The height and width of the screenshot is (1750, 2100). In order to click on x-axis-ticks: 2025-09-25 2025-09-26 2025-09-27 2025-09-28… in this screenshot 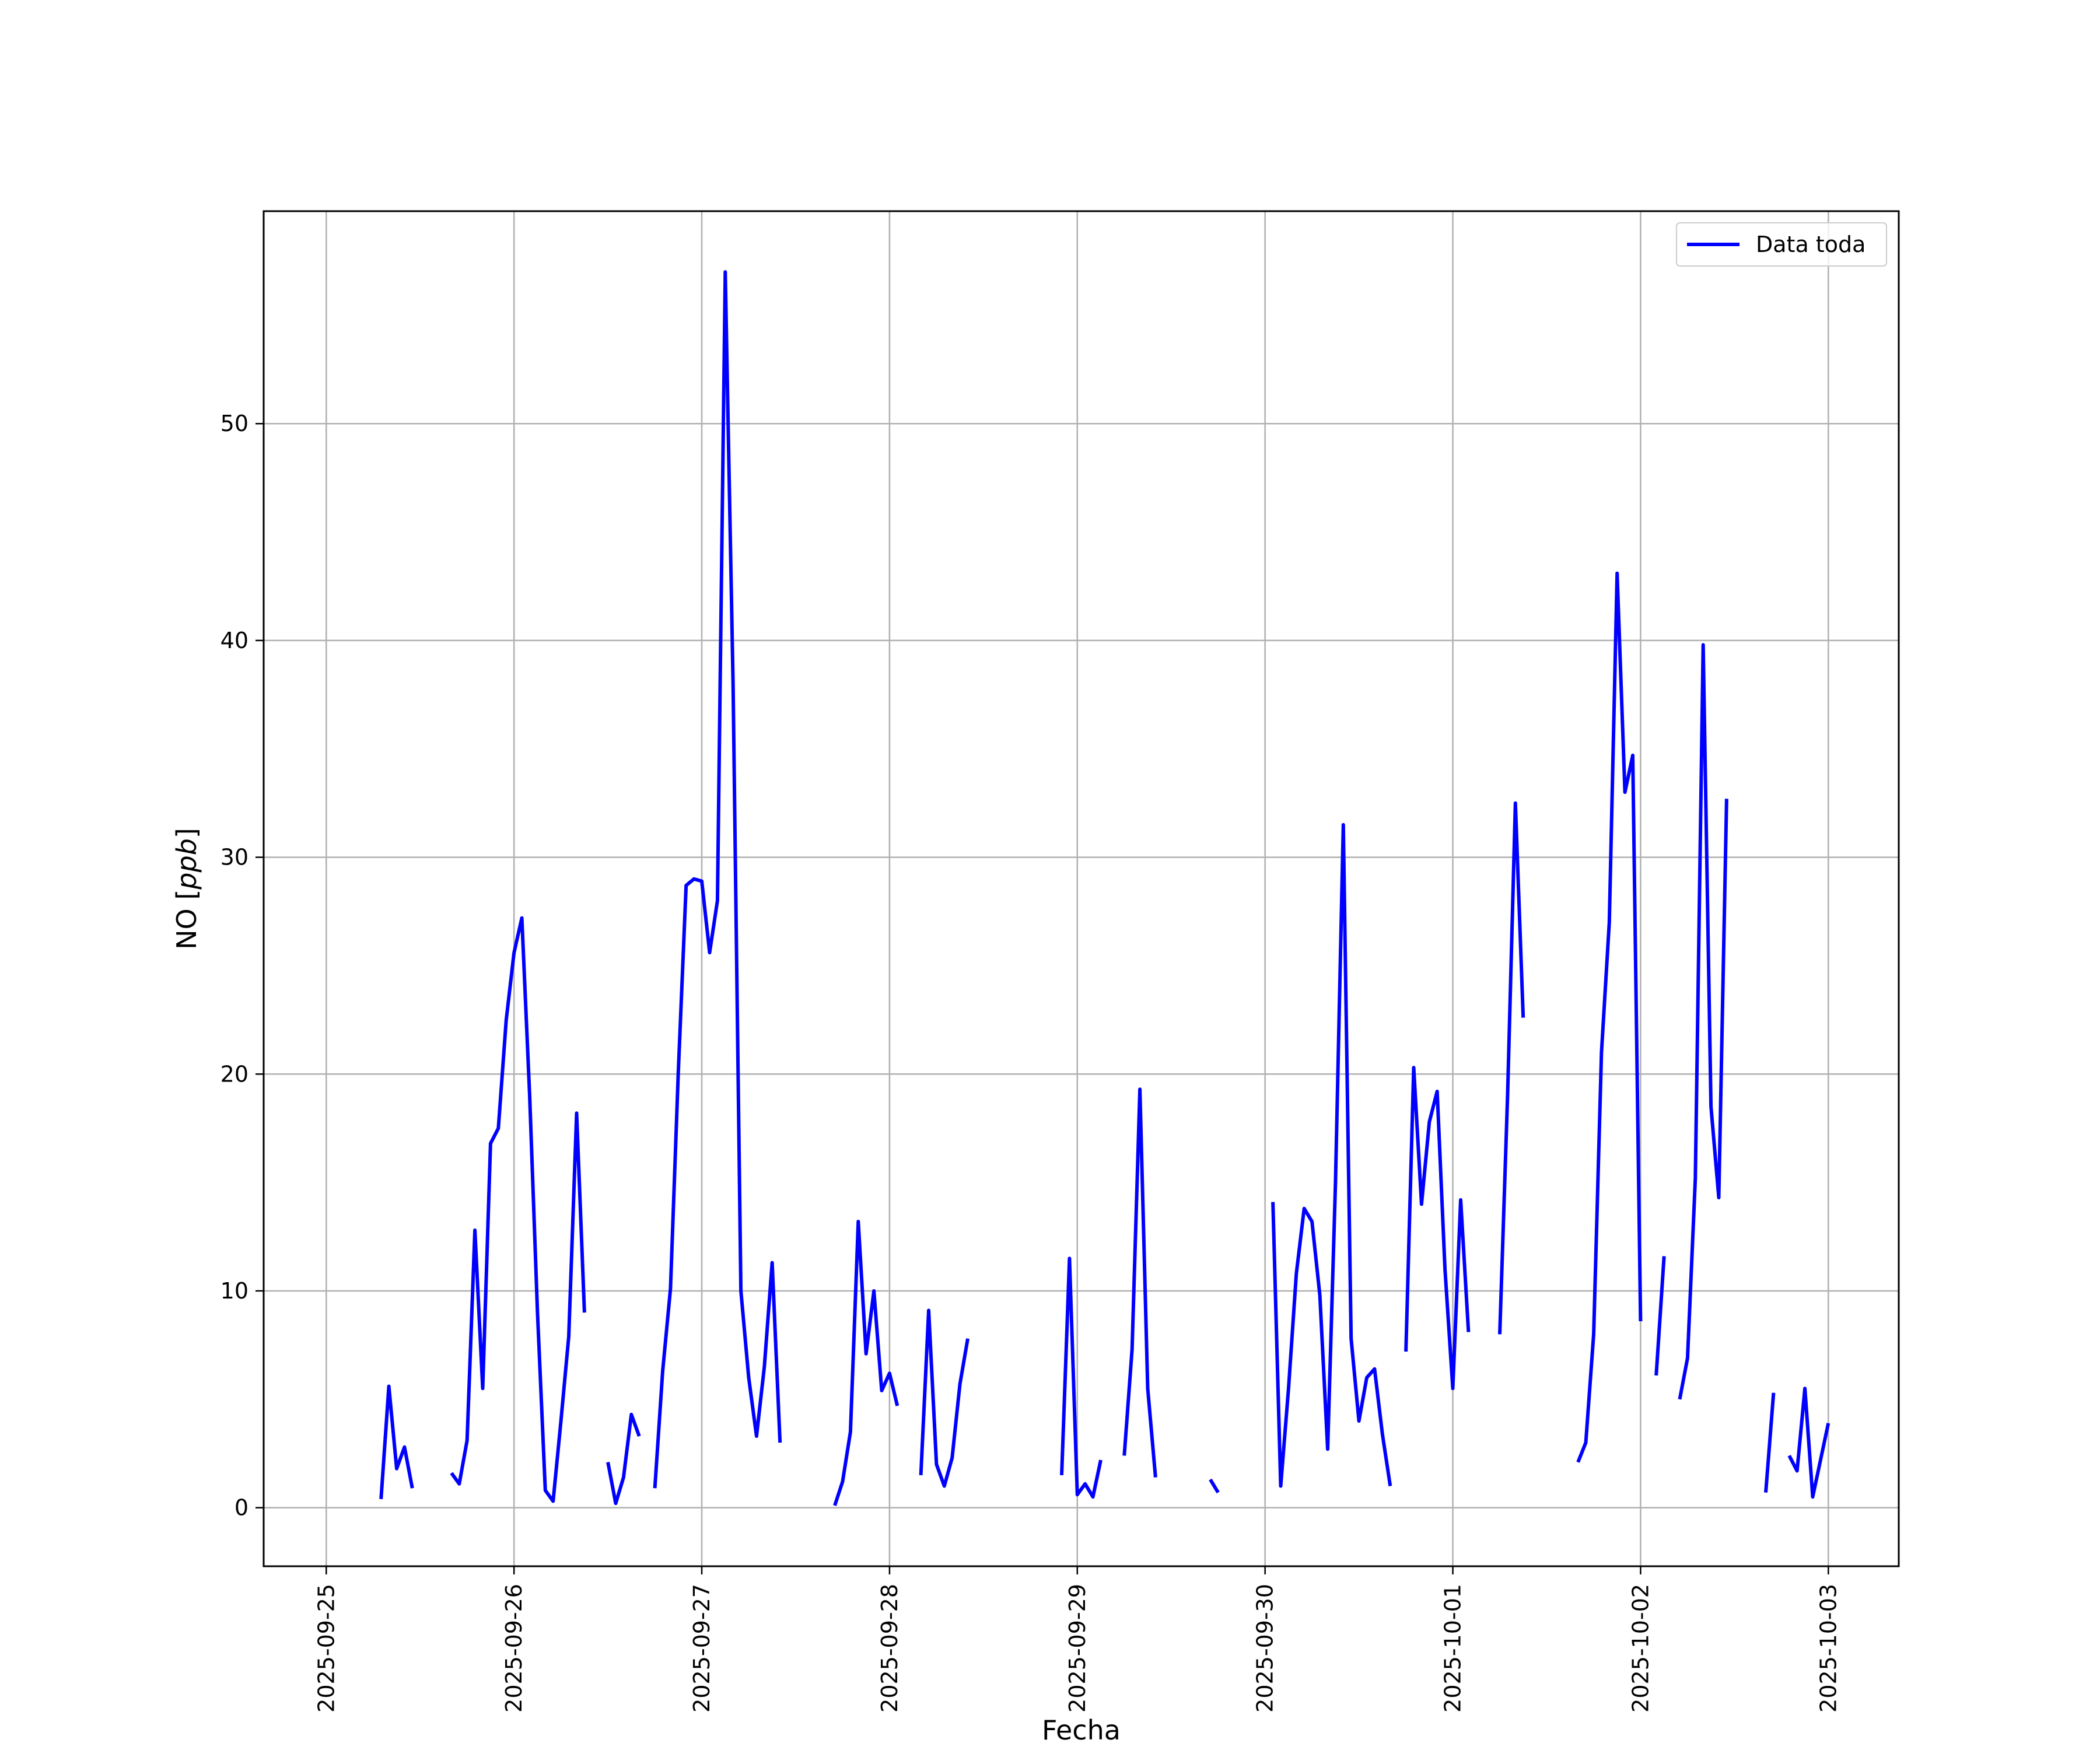, I will do `click(1077, 1639)`.